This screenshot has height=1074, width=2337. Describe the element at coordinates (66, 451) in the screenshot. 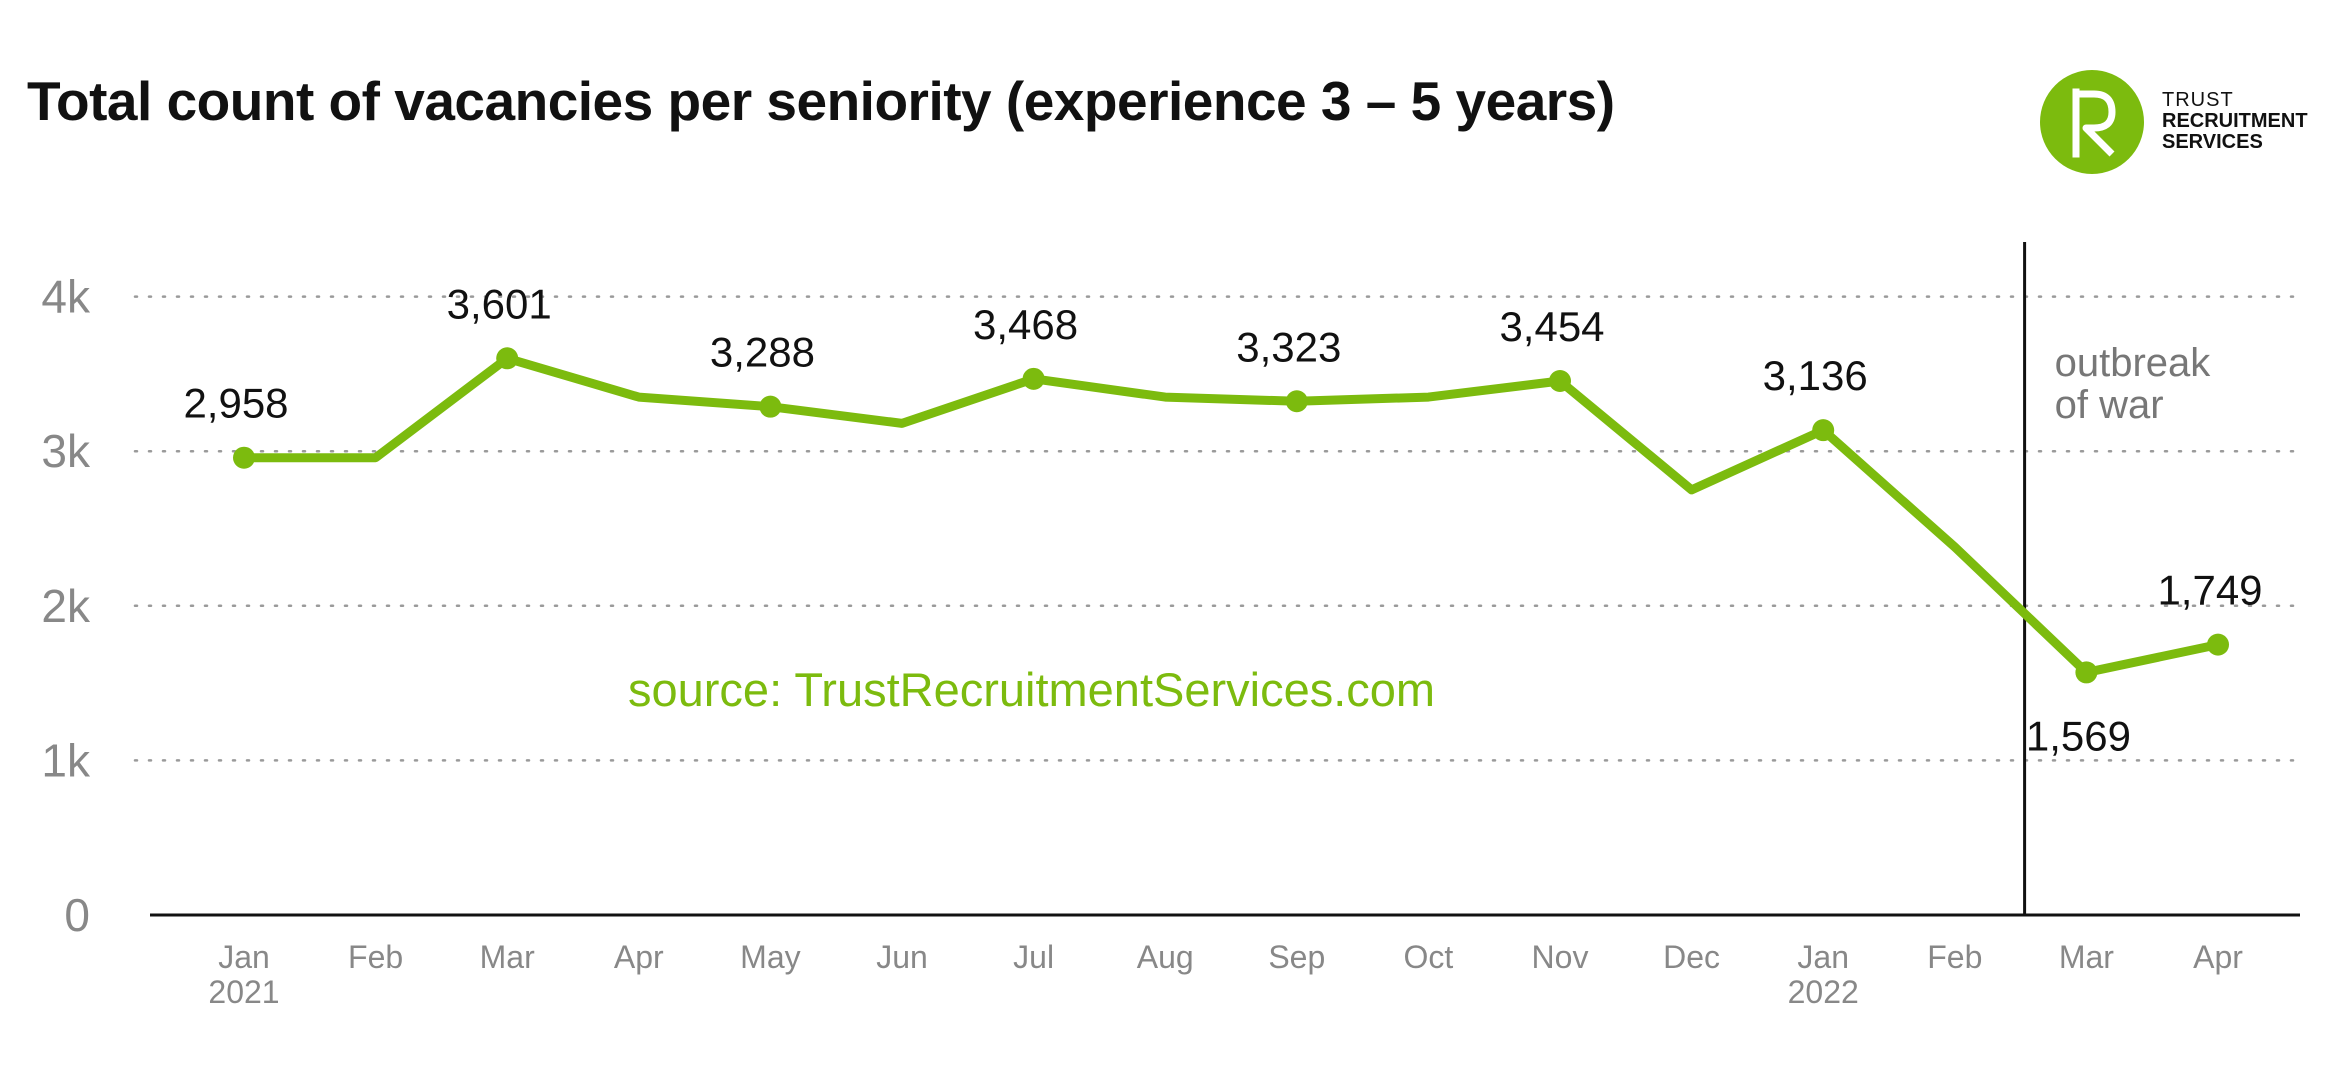

I see `y-tick-label: 3k` at that location.